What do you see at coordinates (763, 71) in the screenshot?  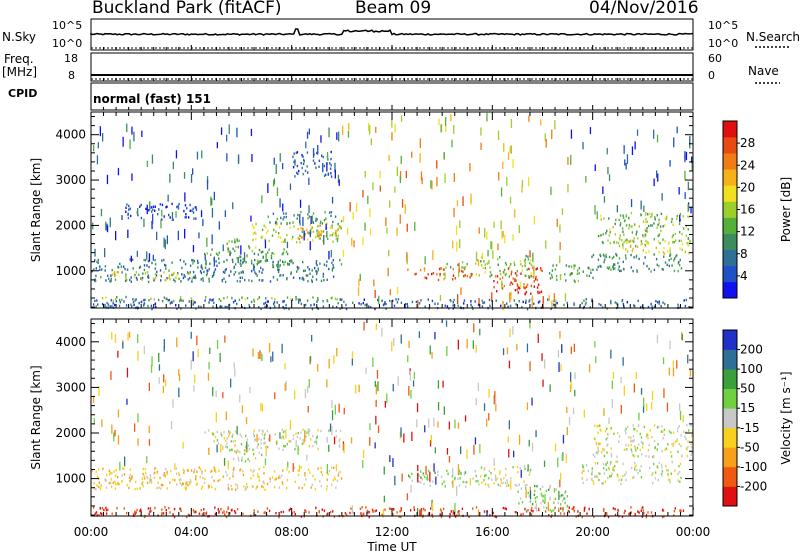 I see `nave-label: Nave` at bounding box center [763, 71].